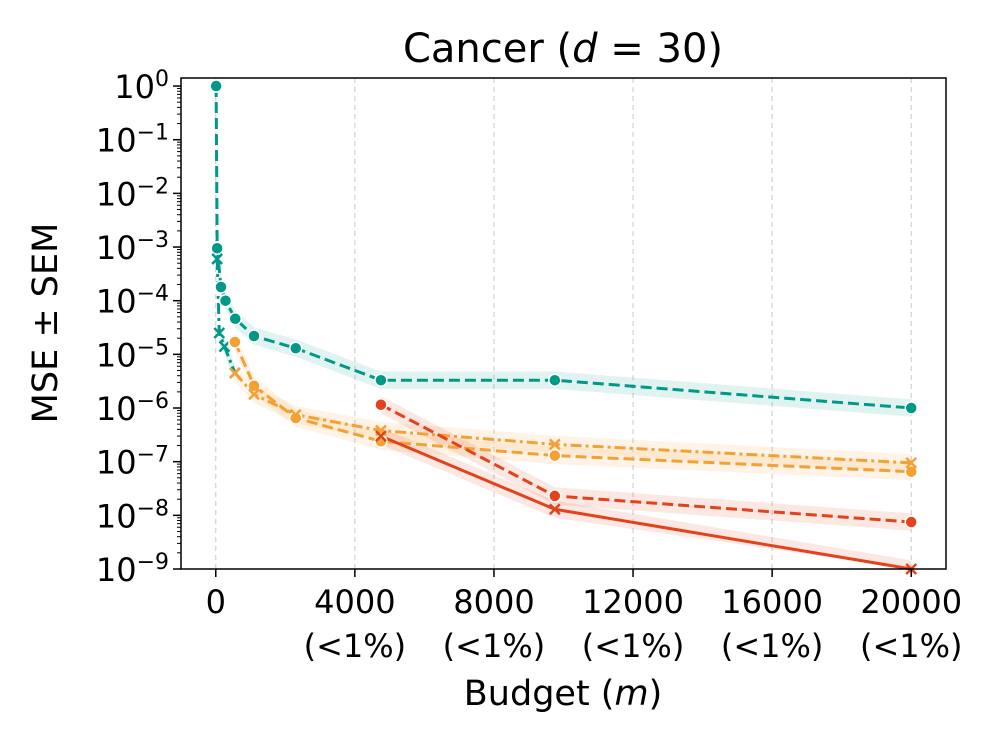  Describe the element at coordinates (911, 602) in the screenshot. I see `x-tick-label-5: 20000` at that location.